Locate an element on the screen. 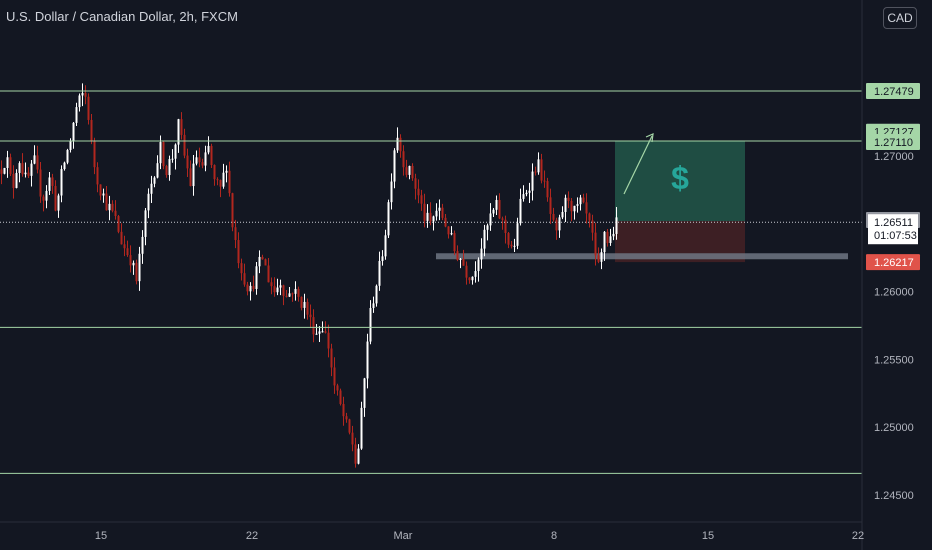 The image size is (932, 550). currency-button: CAD is located at coordinates (900, 18).